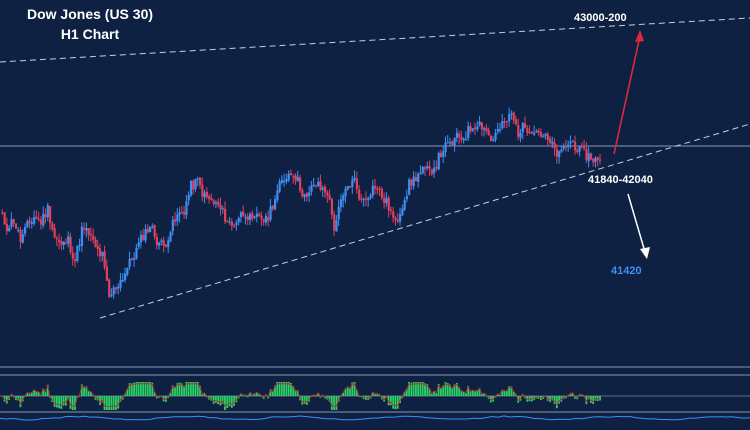 The height and width of the screenshot is (430, 750). What do you see at coordinates (375, 40) in the screenshot?
I see `upper-trendline` at bounding box center [375, 40].